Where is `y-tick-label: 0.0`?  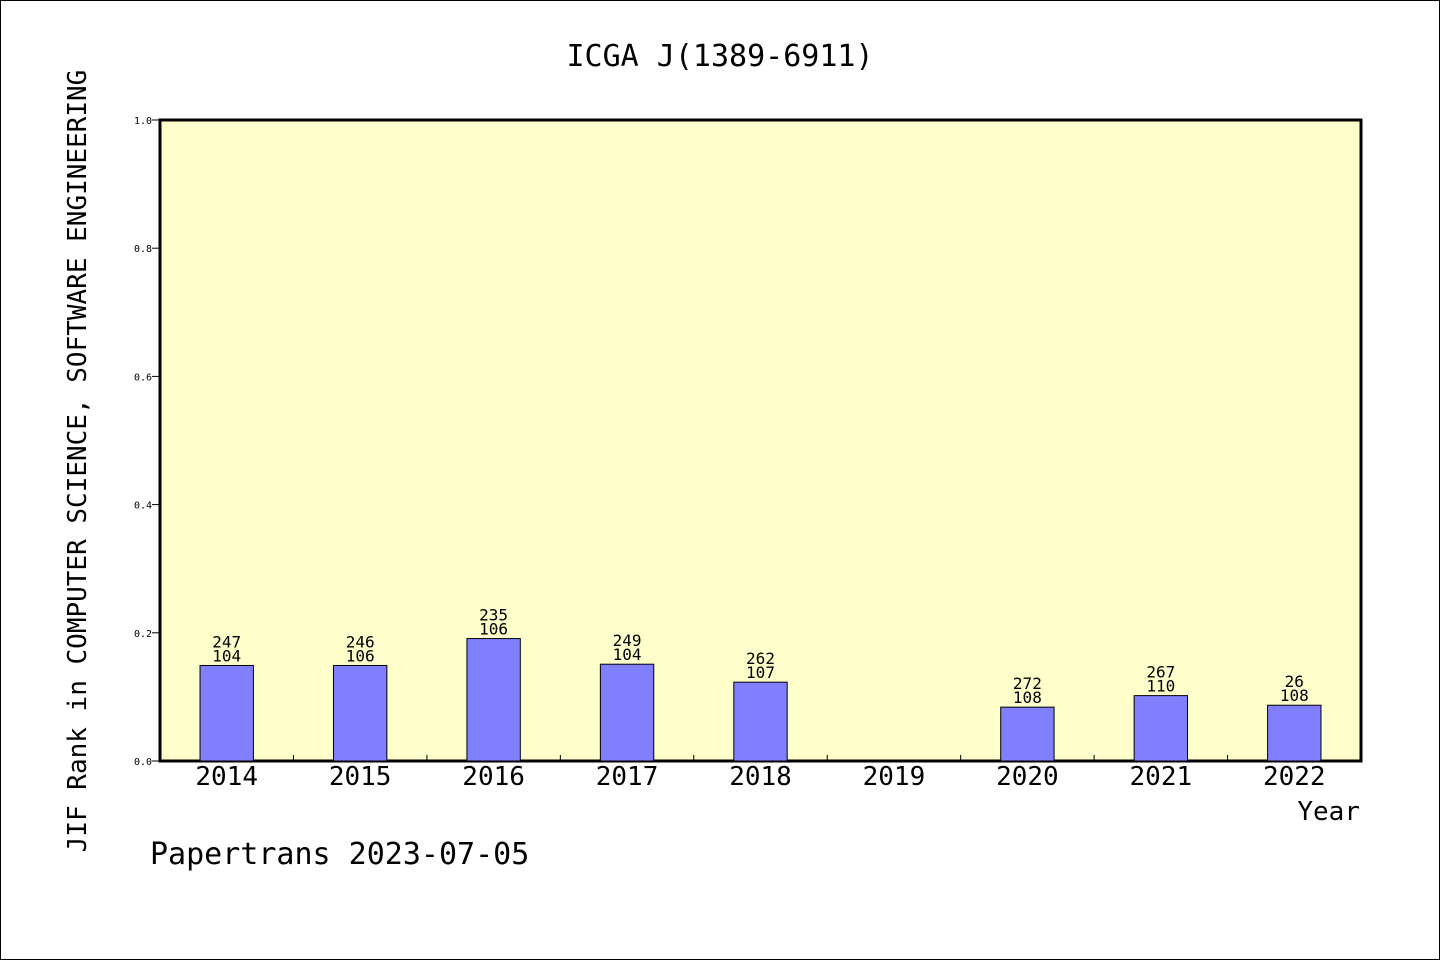
y-tick-label: 0.0 is located at coordinates (143, 762).